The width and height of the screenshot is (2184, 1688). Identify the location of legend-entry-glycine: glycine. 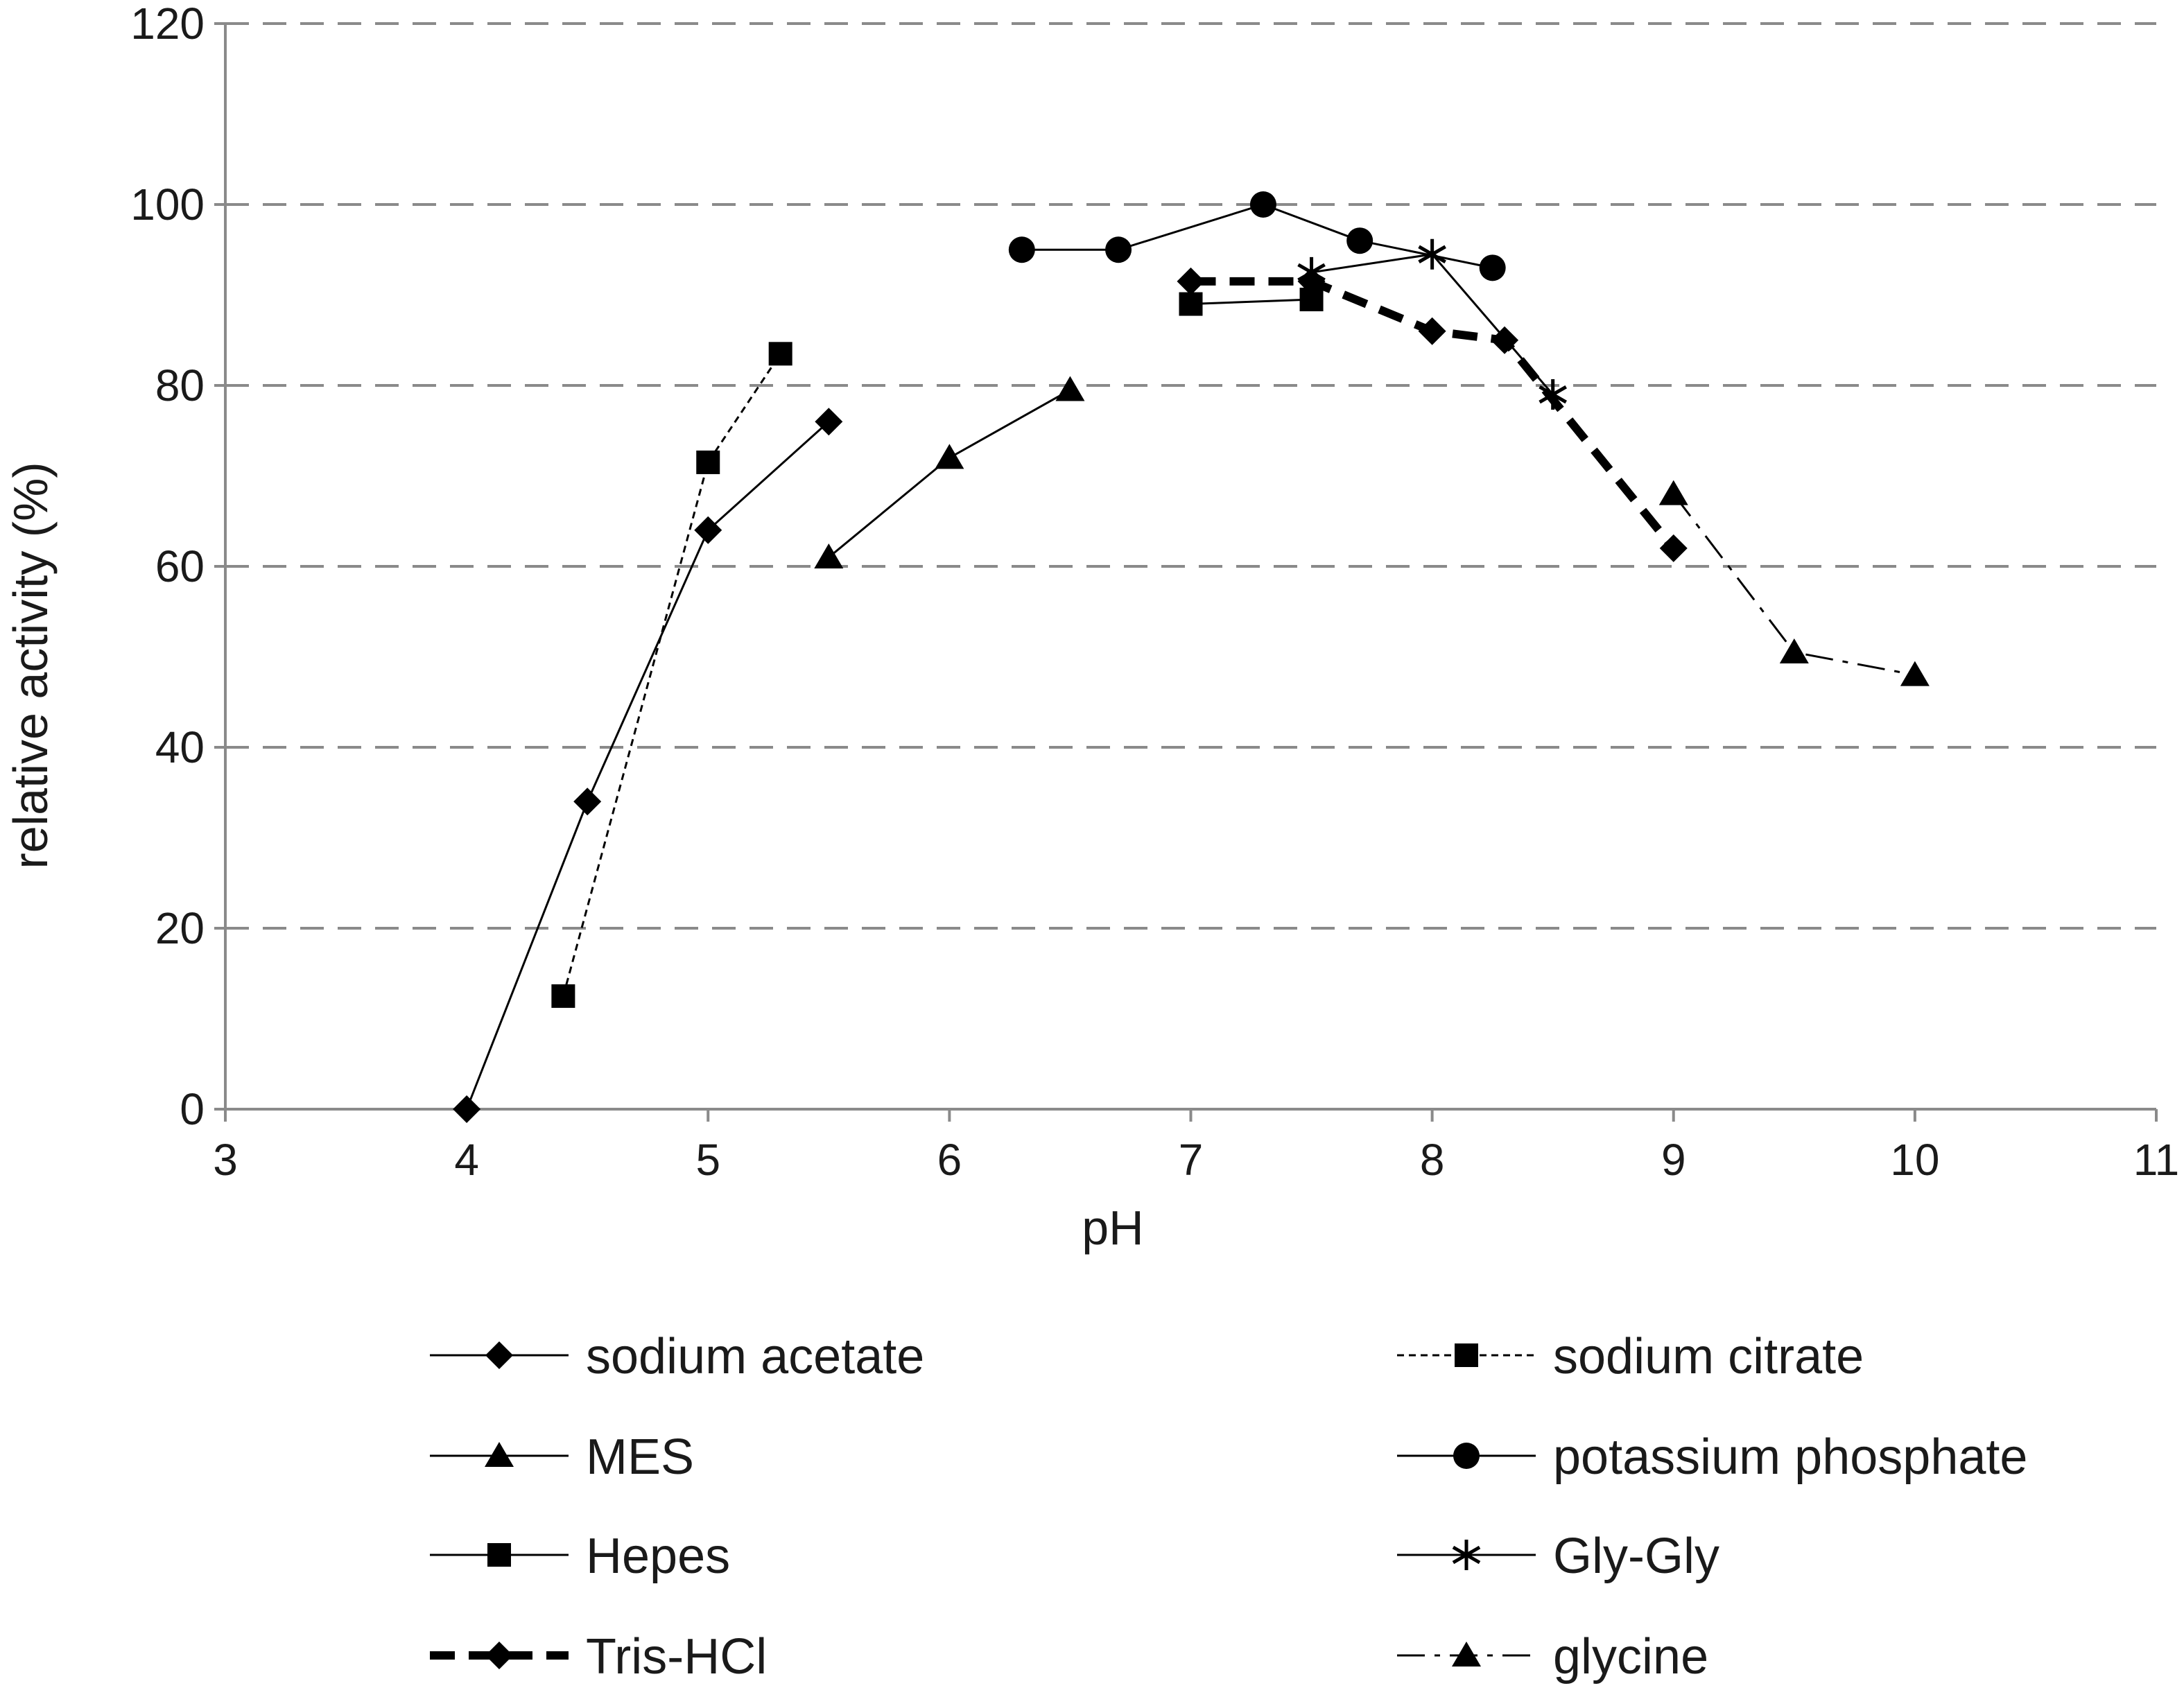
(1552, 1657).